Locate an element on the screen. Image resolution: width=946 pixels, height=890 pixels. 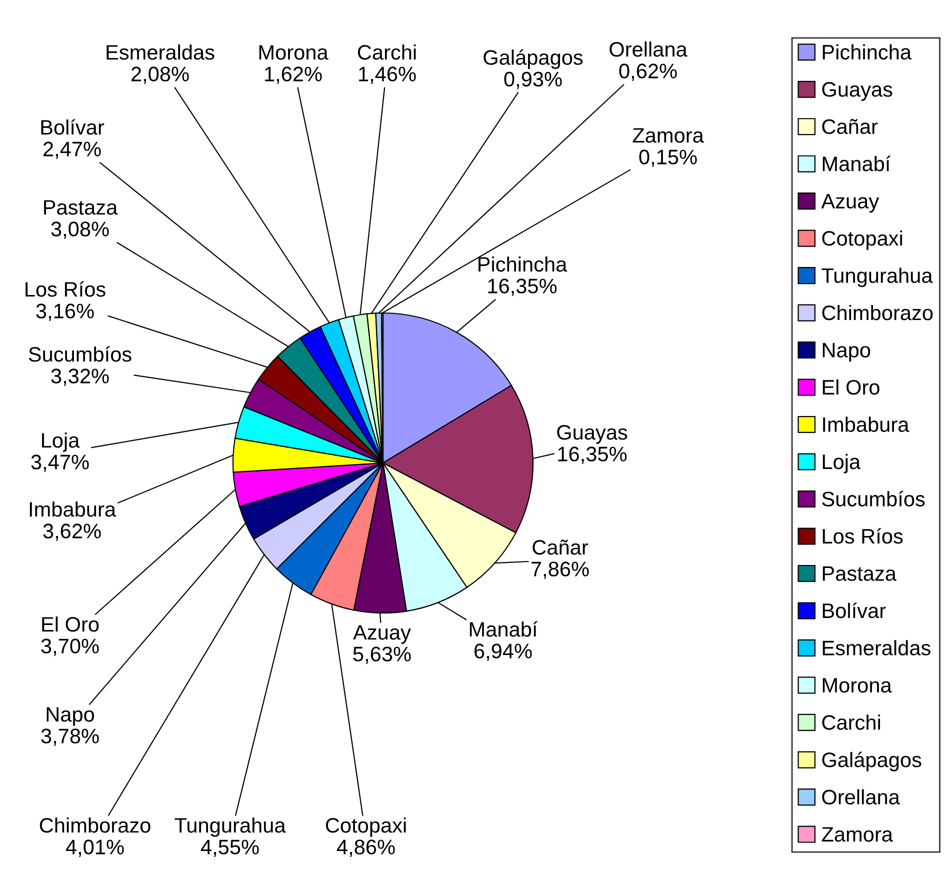
legend-label: Bolívar is located at coordinates (854, 610).